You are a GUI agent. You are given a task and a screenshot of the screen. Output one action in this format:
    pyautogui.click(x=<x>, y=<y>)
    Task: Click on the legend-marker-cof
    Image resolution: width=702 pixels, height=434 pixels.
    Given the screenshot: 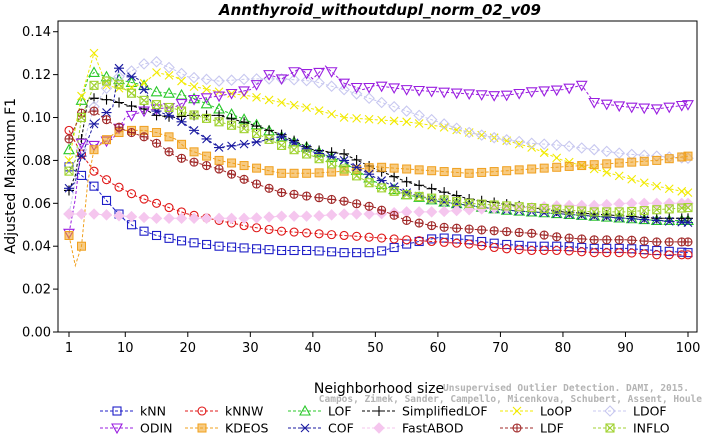 What is the action you would take?
    pyautogui.click(x=305, y=428)
    